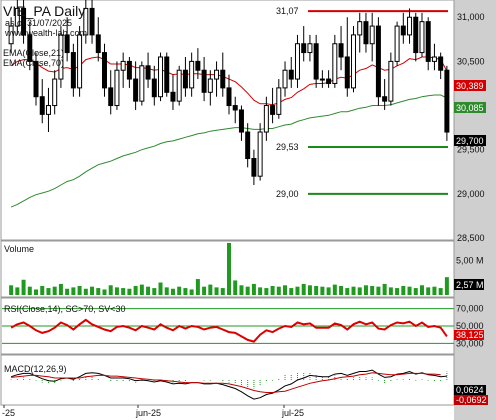 The image size is (496, 420). I want to click on price-tick-label: 29,500, so click(471, 150).